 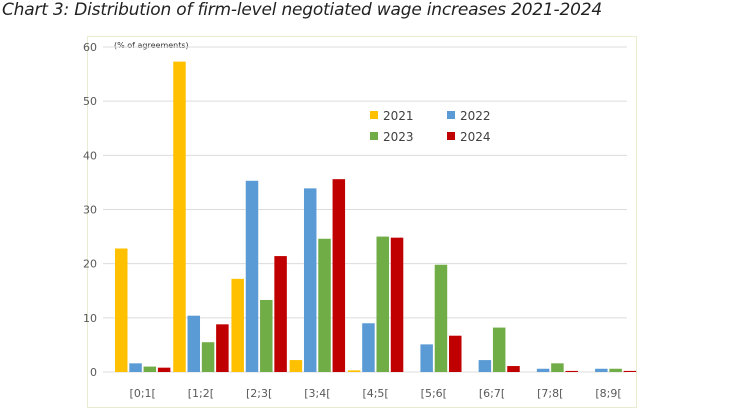 I want to click on legend-label-2023: 2023, so click(x=398, y=137).